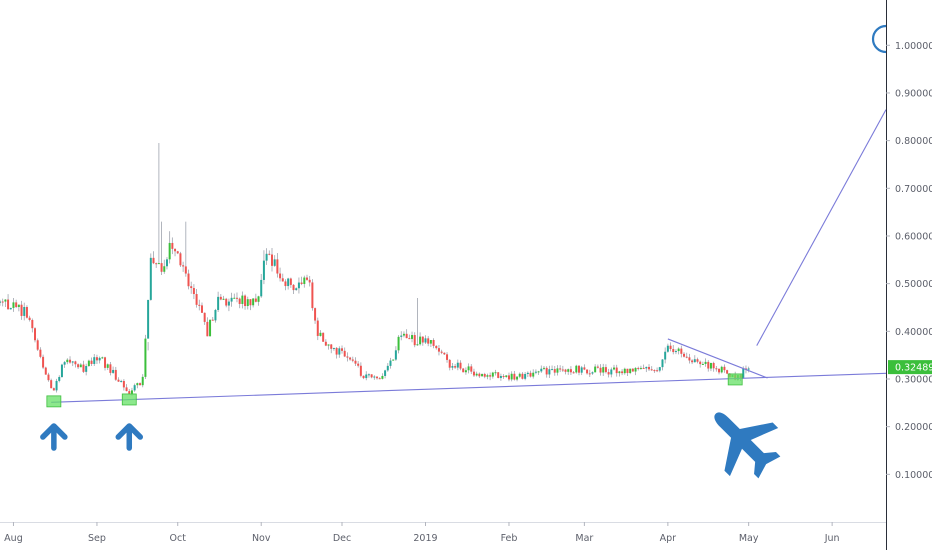  I want to click on logo-icon, so click(879, 39).